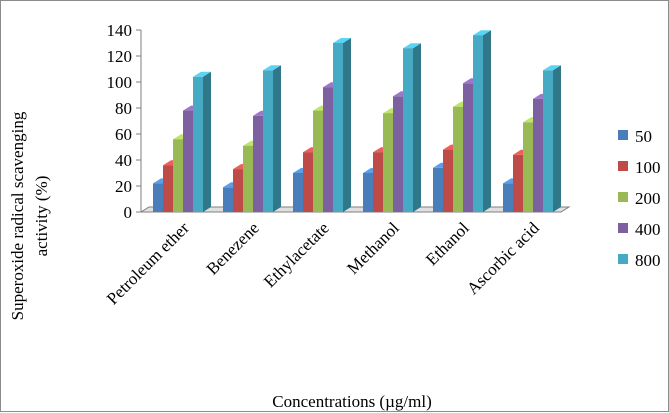 The image size is (669, 413). Describe the element at coordinates (648, 260) in the screenshot. I see `legend-label: 800` at that location.